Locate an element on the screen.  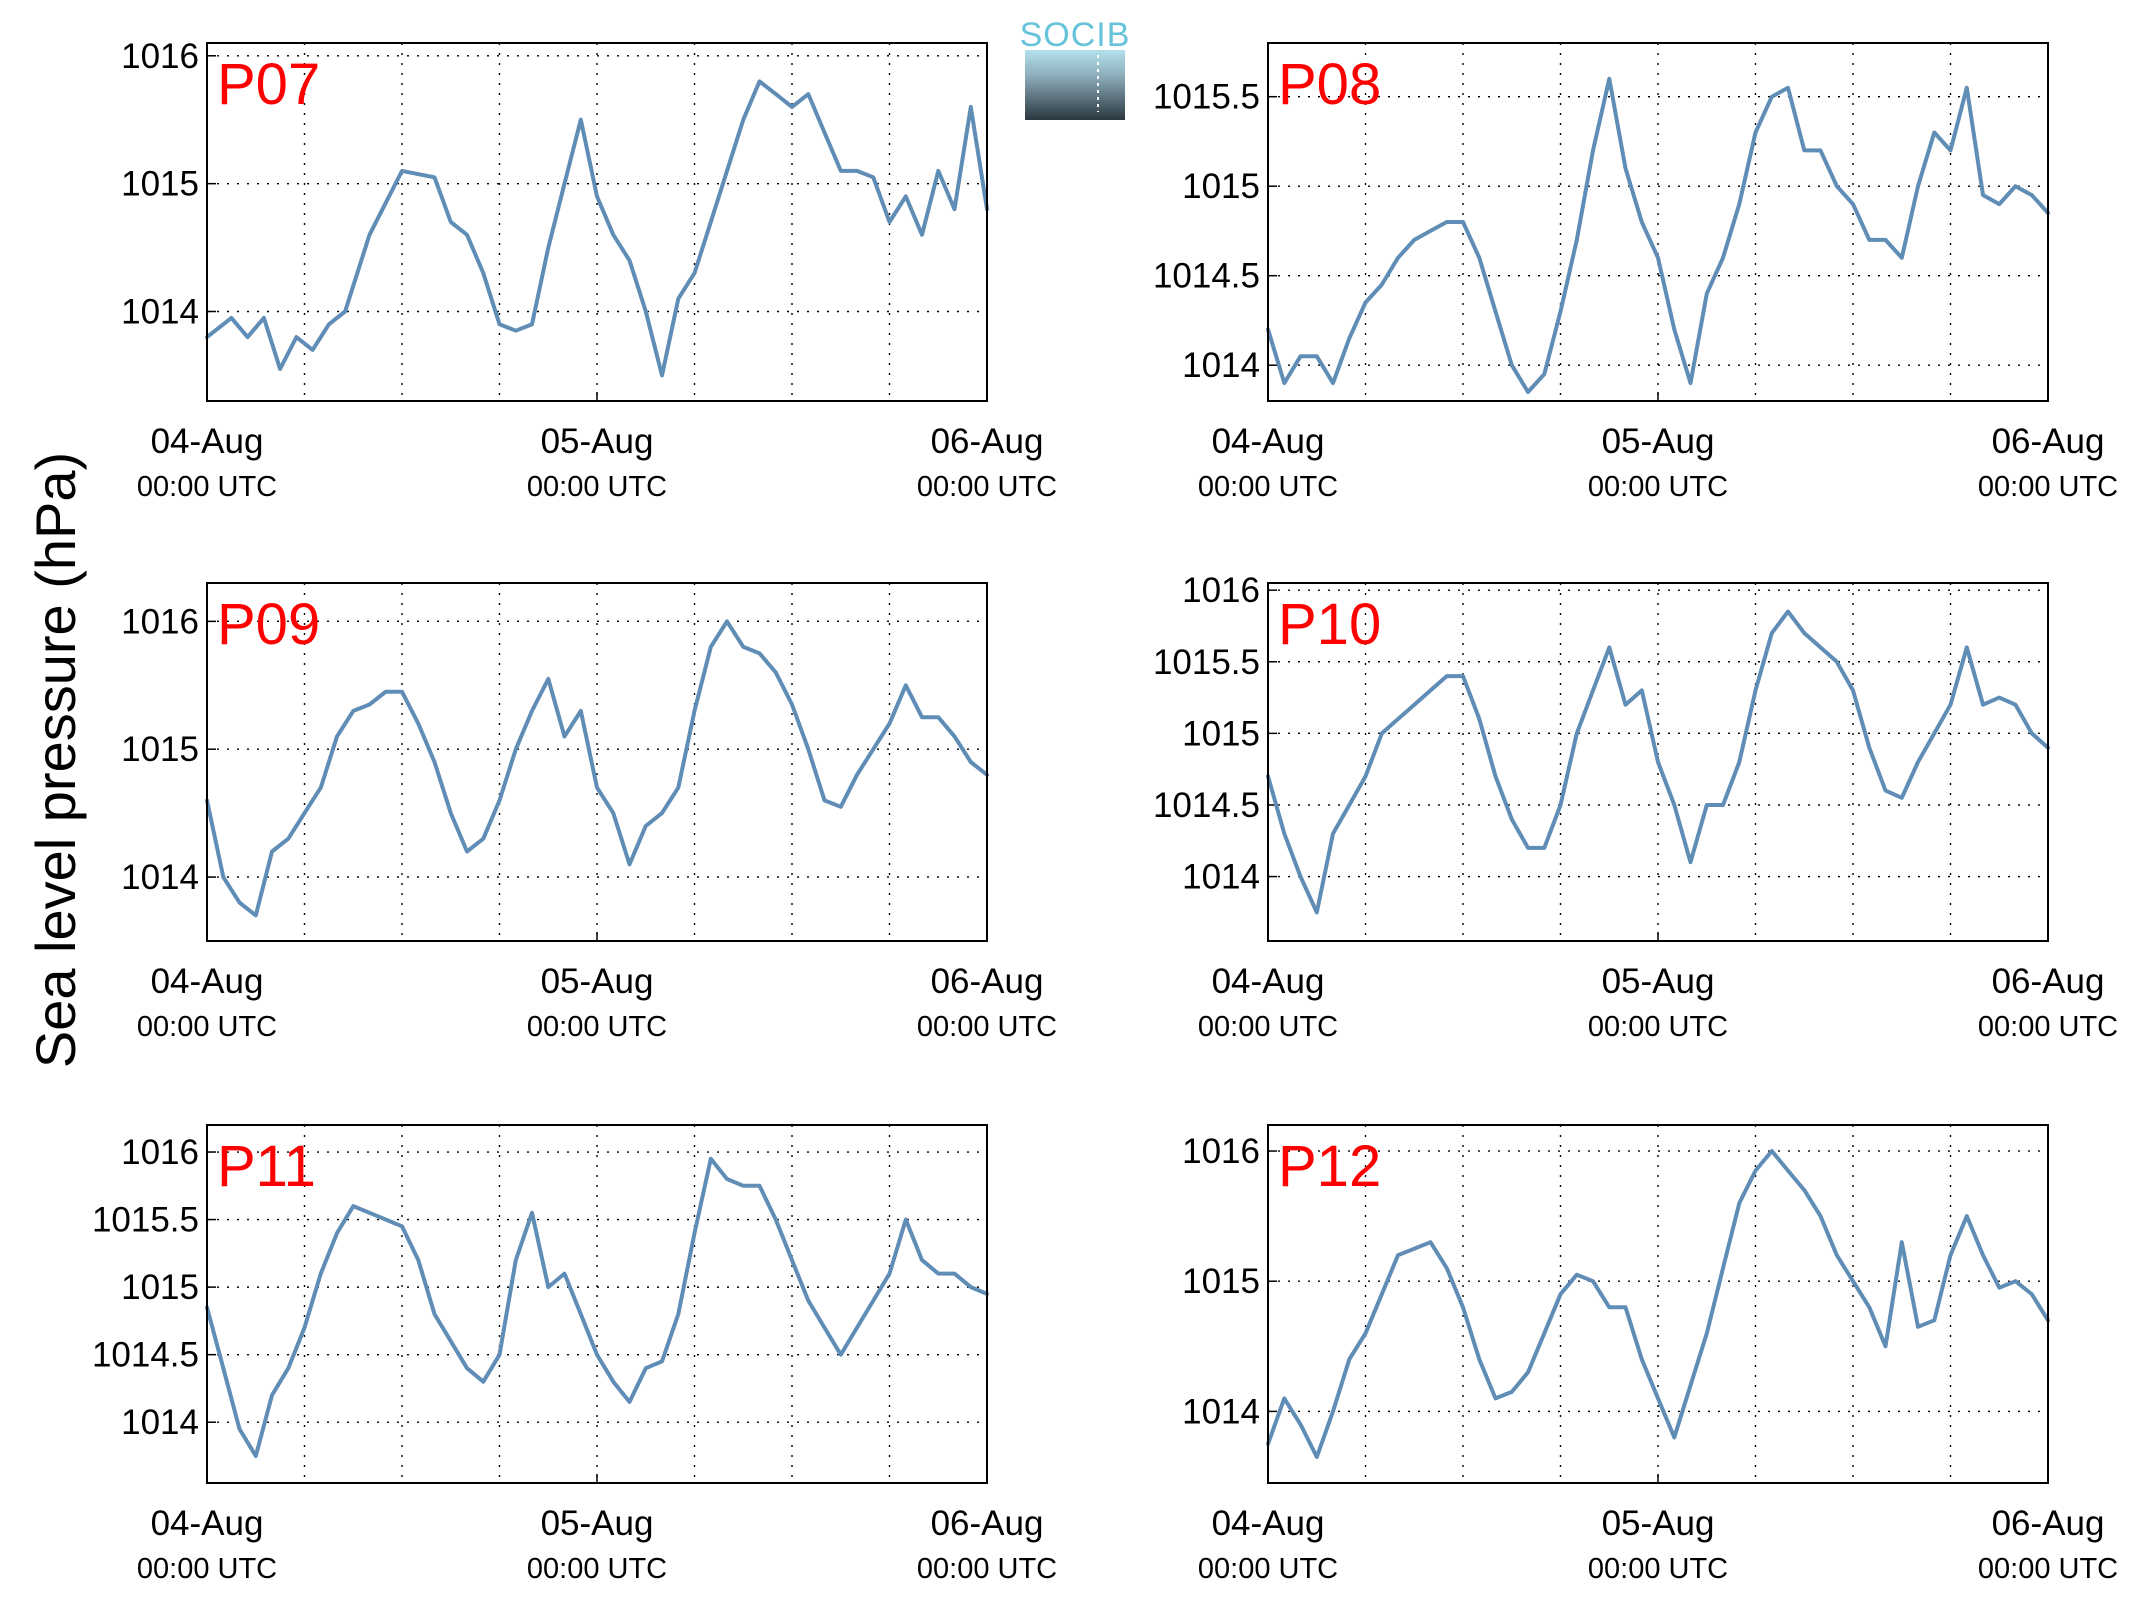
logo-block is located at coordinates (1075, 85).